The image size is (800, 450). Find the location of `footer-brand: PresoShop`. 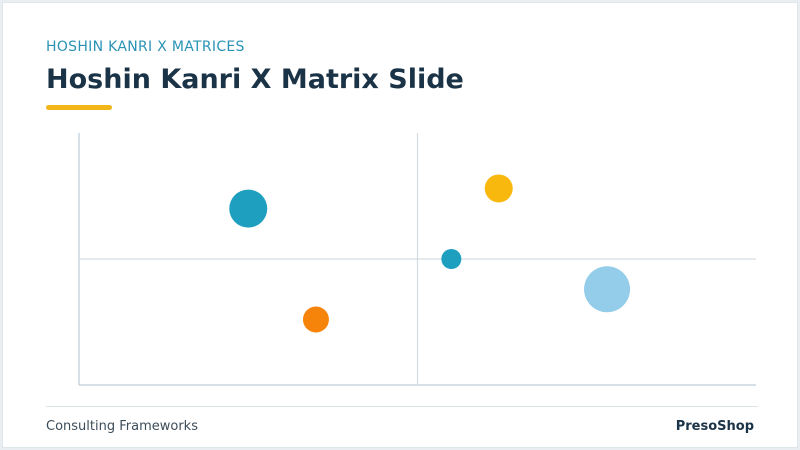

footer-brand: PresoShop is located at coordinates (714, 426).